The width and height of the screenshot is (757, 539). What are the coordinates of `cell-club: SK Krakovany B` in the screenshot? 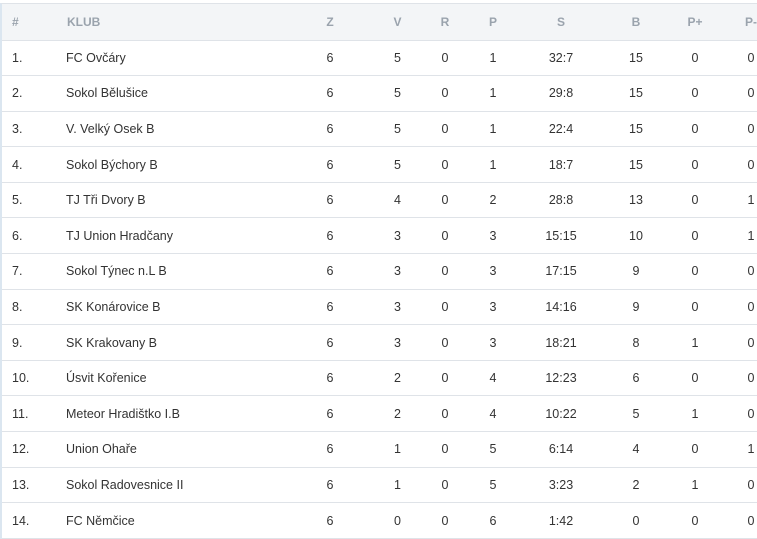 It's located at (176, 342).